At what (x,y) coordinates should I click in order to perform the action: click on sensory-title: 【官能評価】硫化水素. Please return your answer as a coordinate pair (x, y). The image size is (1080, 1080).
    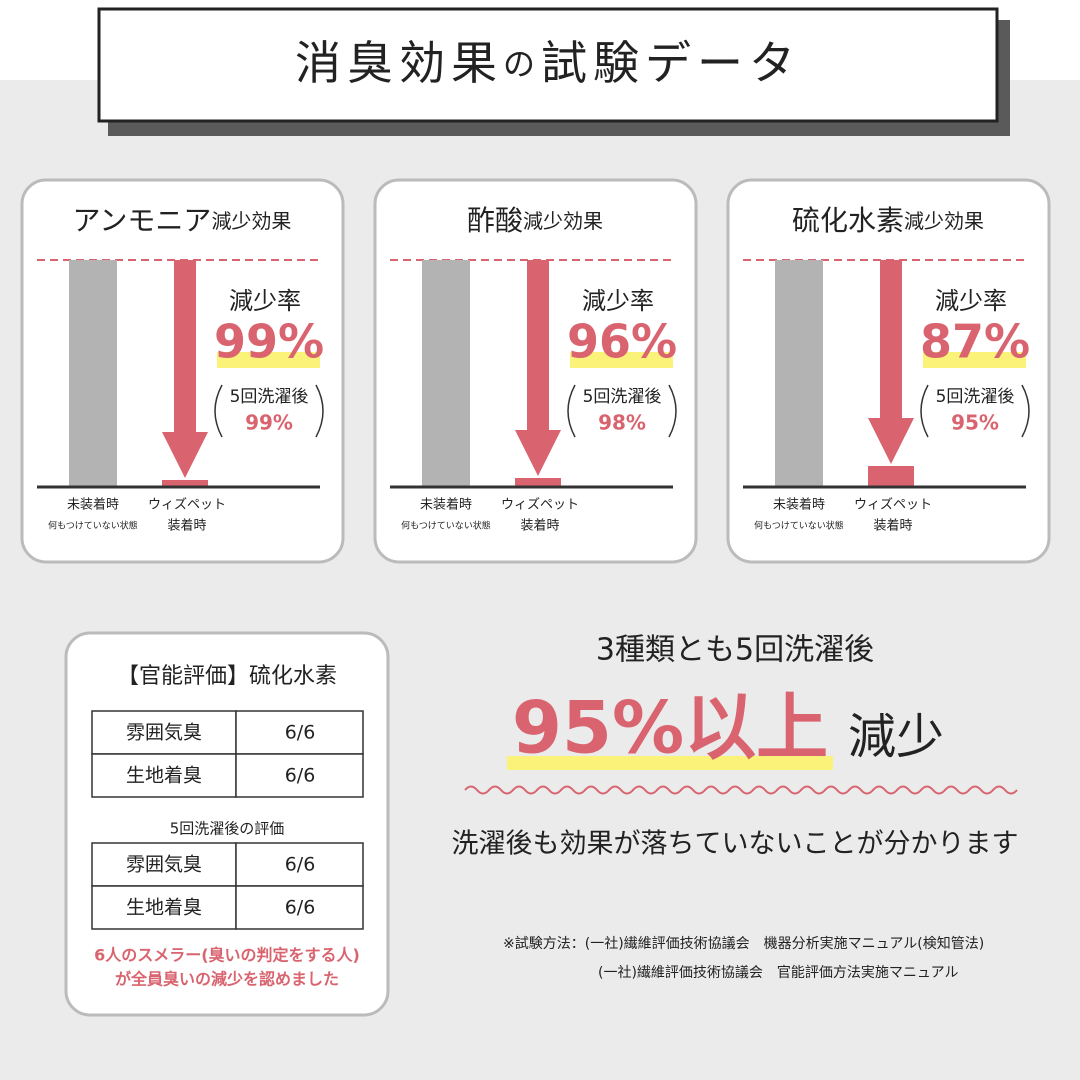
    Looking at the image, I should click on (227, 676).